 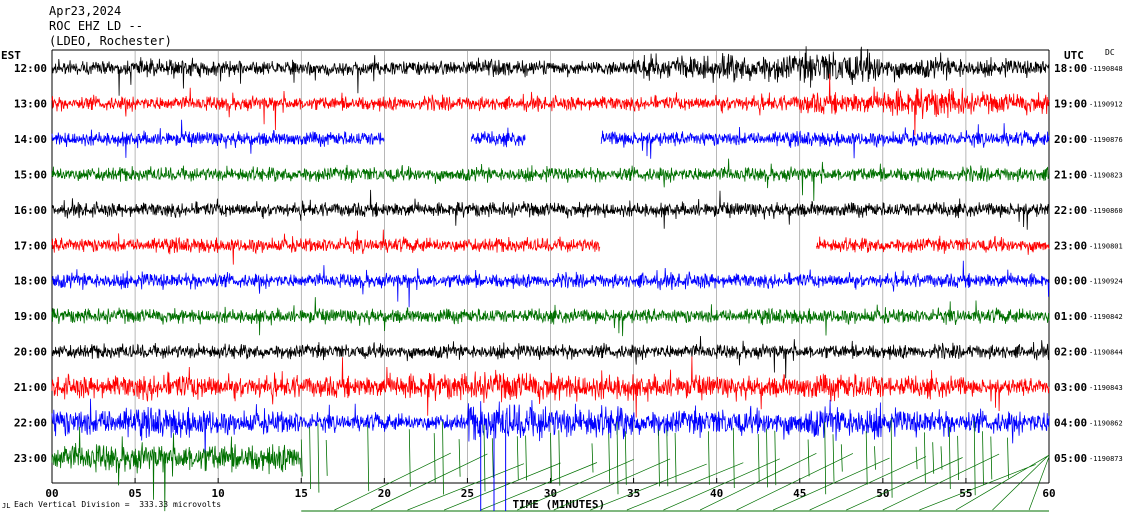 What do you see at coordinates (1074, 55) in the screenshot?
I see `right-timezone-label: UTC` at bounding box center [1074, 55].